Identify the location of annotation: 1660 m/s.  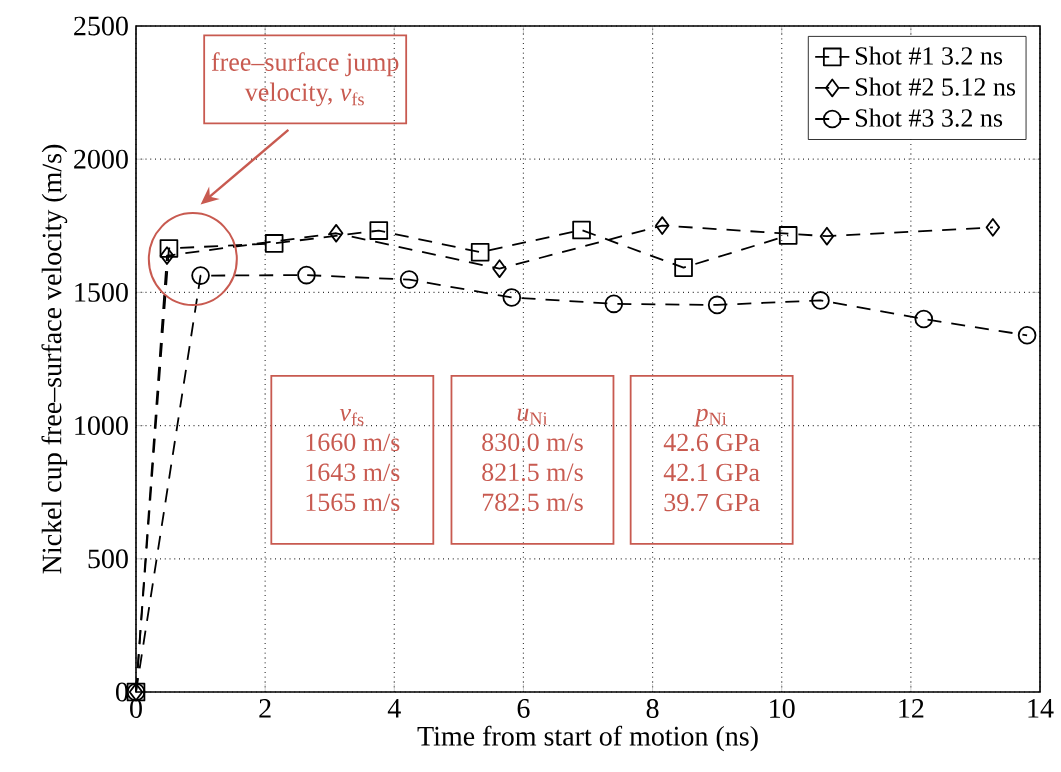
(353, 442).